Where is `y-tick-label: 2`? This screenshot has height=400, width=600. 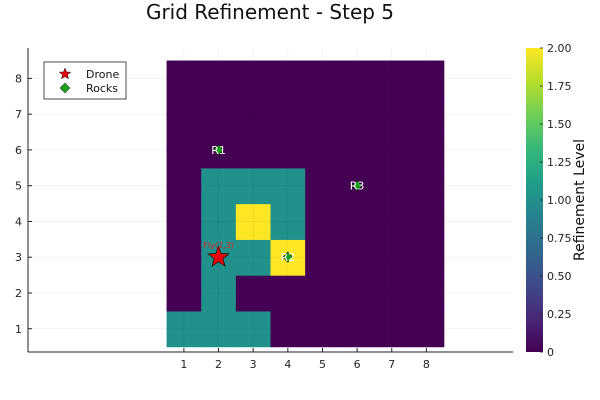 y-tick-label: 2 is located at coordinates (18, 293).